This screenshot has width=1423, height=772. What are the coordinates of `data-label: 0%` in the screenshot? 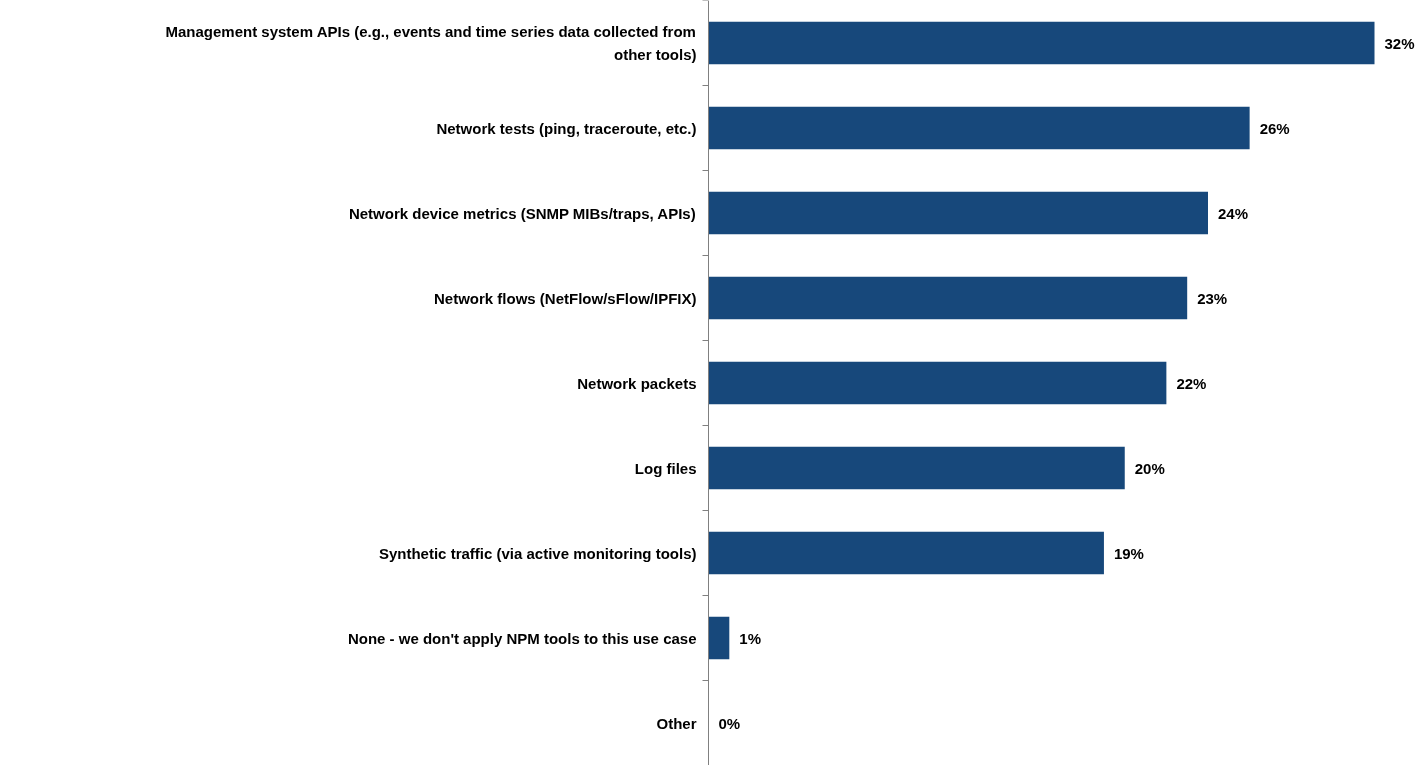 It's located at (729, 723).